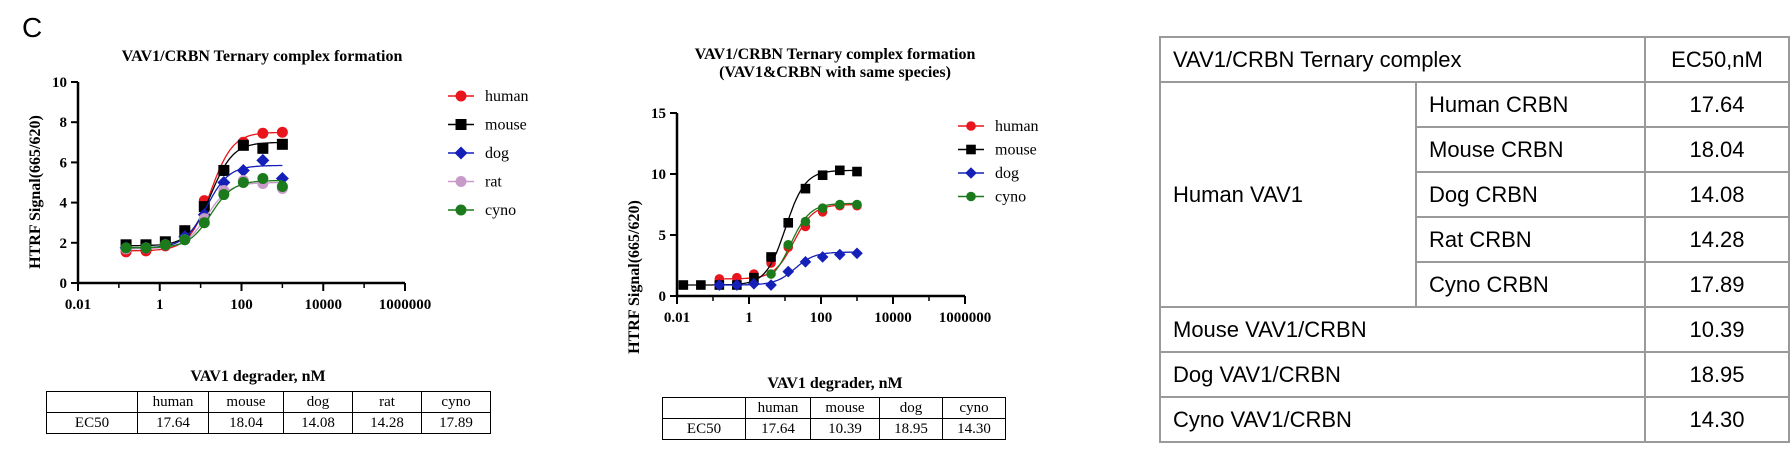 The height and width of the screenshot is (453, 1790). Describe the element at coordinates (1717, 149) in the screenshot. I see `summary-row-value: 18.04` at that location.